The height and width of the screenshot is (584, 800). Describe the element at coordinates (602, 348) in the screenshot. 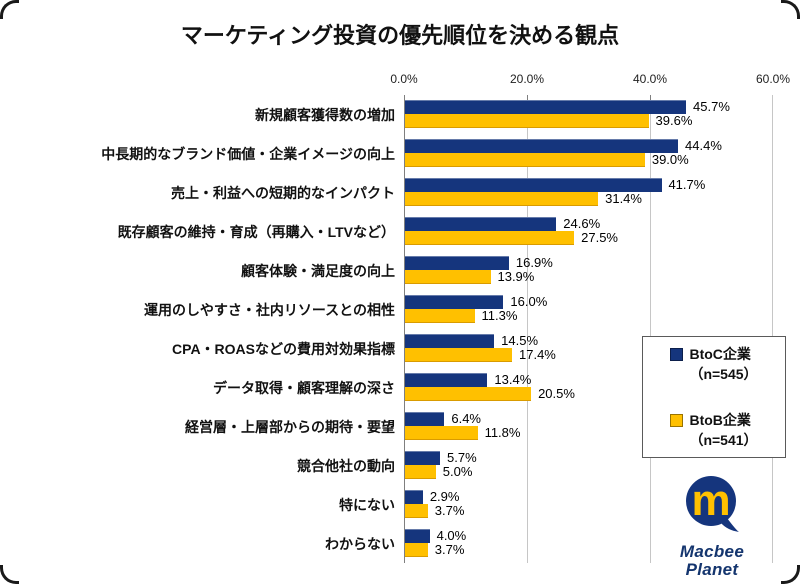

I see `bar-group: 14.5% 17.4%` at that location.